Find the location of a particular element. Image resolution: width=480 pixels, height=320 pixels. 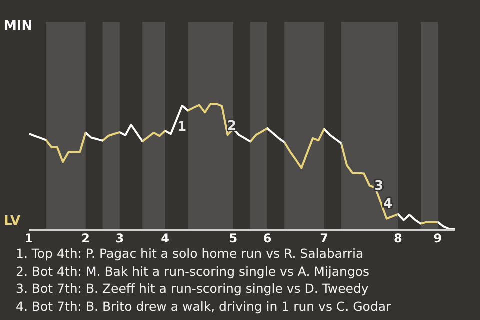

x-tick-label: 3 is located at coordinates (120, 239).